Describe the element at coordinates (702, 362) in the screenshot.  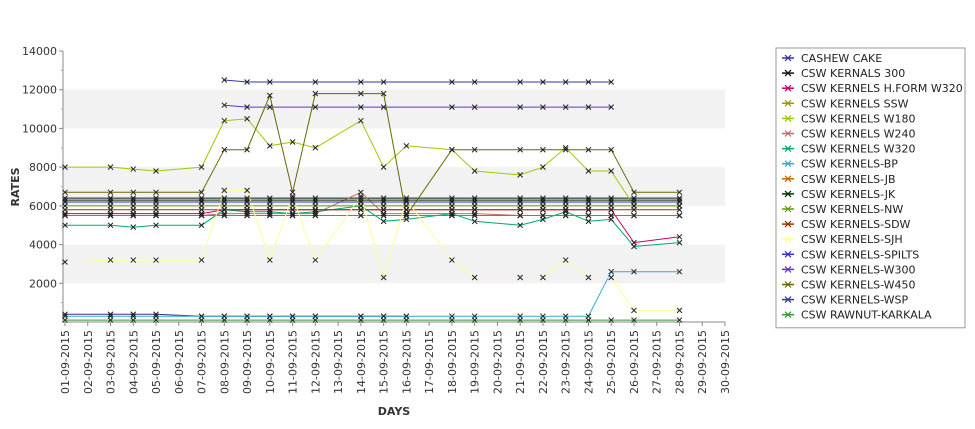
I see `x-tick-label: 29-09-2015` at that location.